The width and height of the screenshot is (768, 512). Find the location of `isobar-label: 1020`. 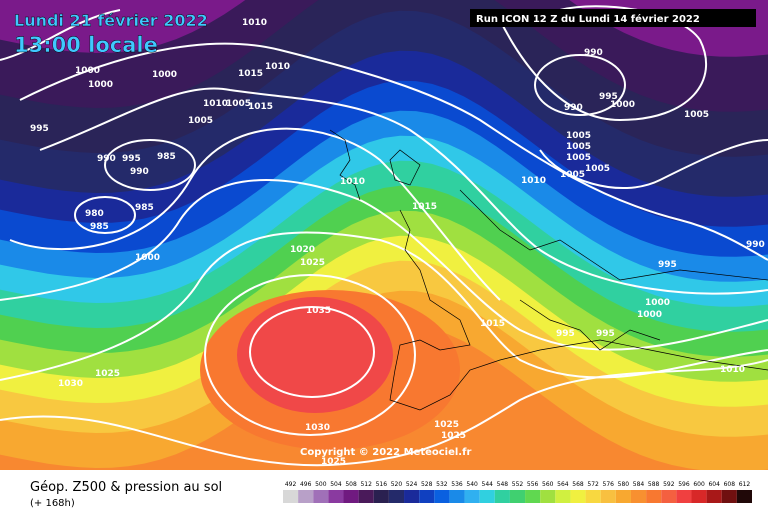

isobar-label: 1020 is located at coordinates (302, 250).